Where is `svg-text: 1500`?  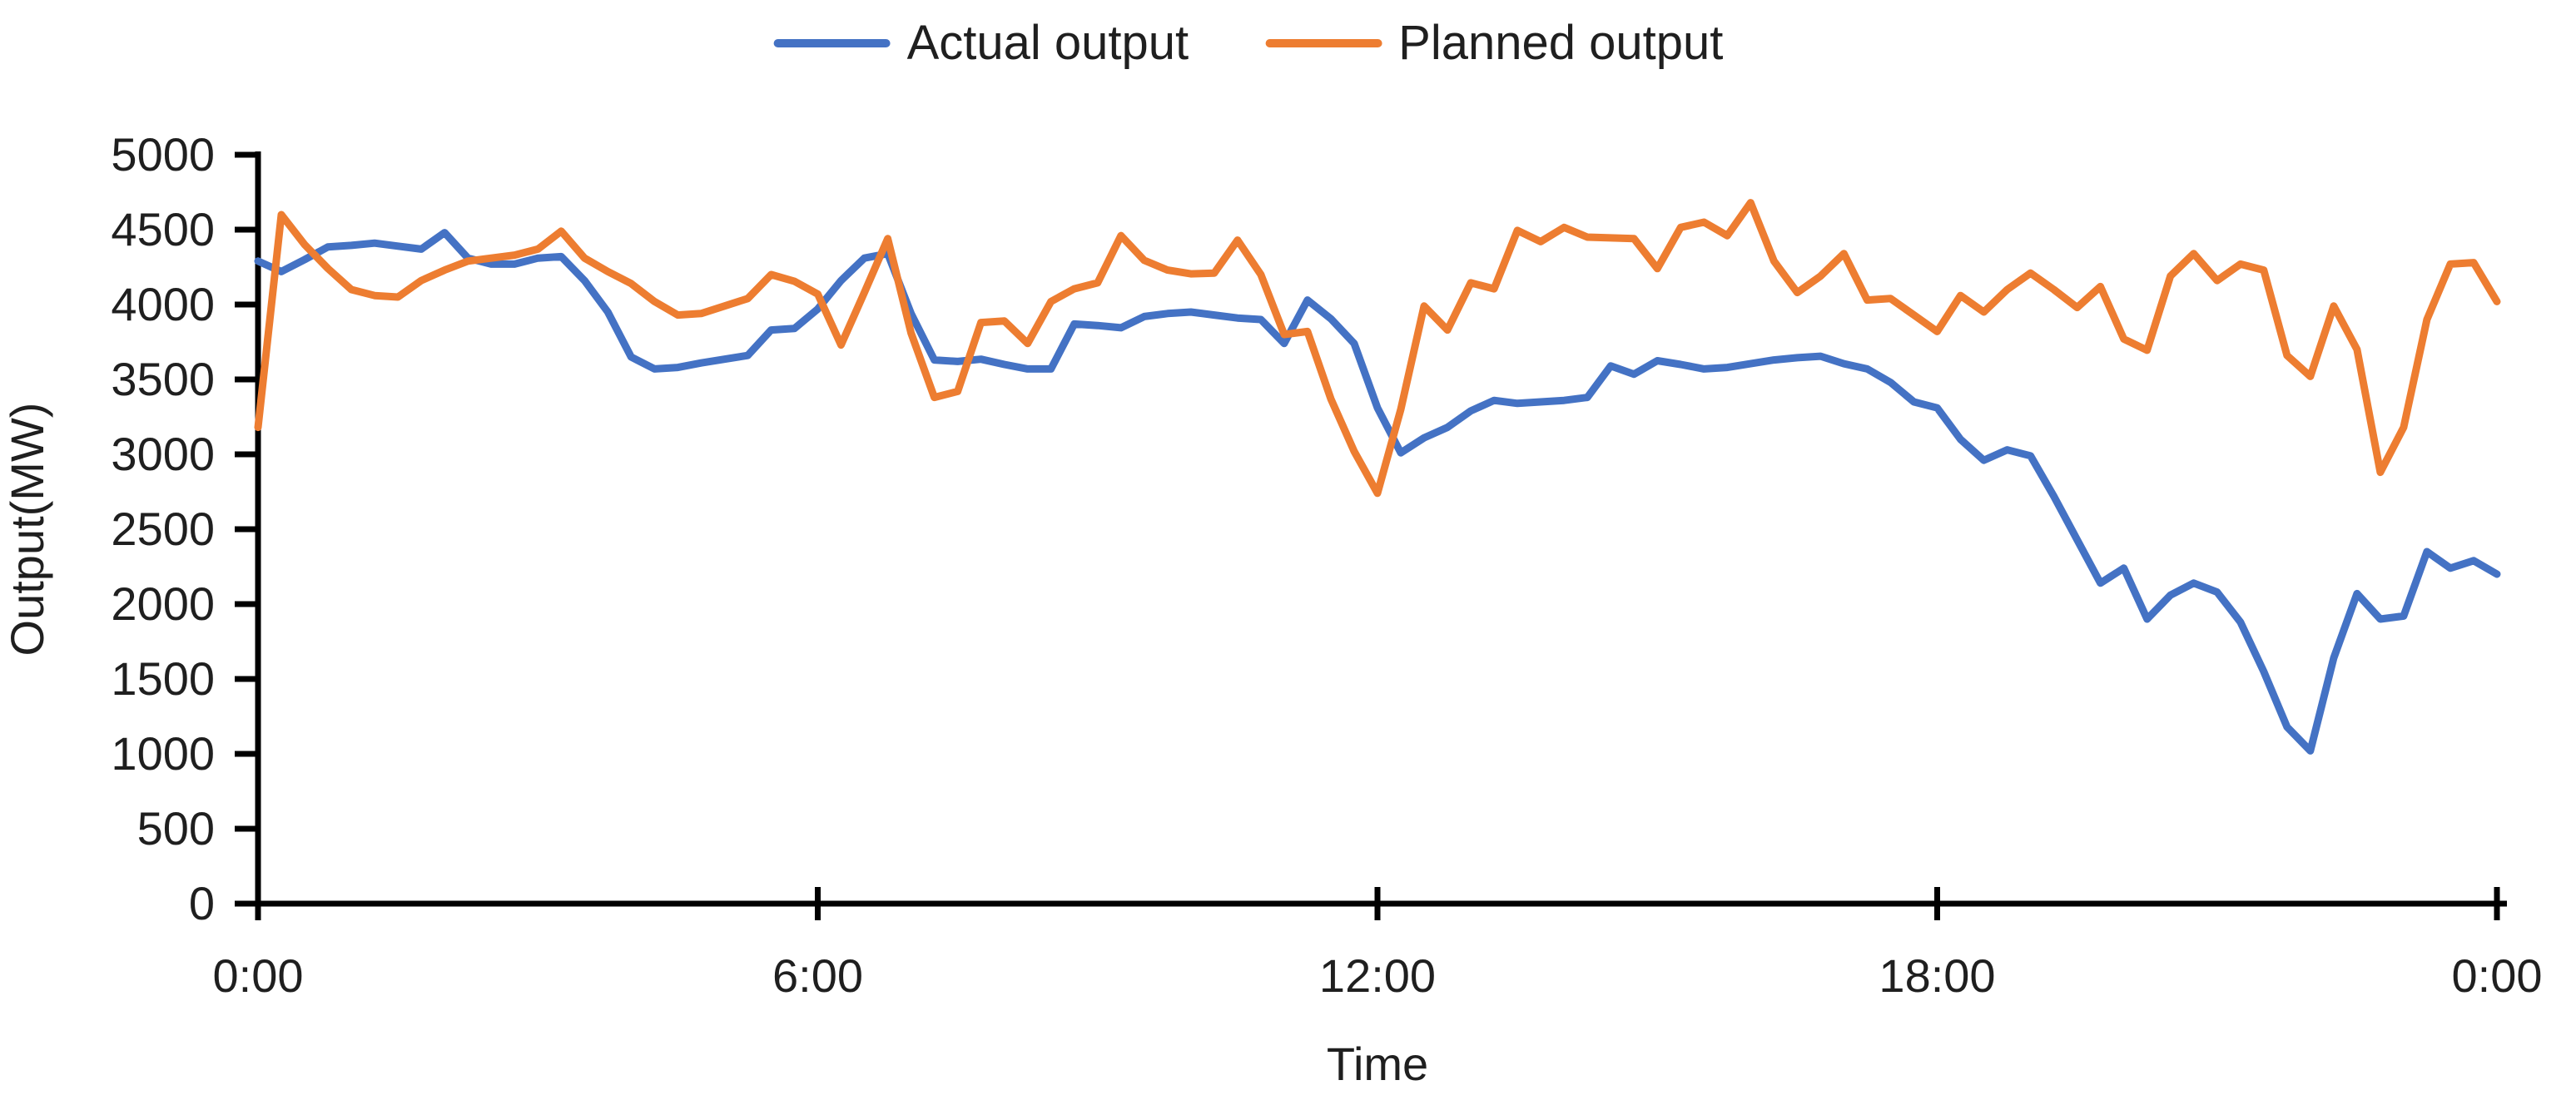 svg-text: 1500 is located at coordinates (163, 678).